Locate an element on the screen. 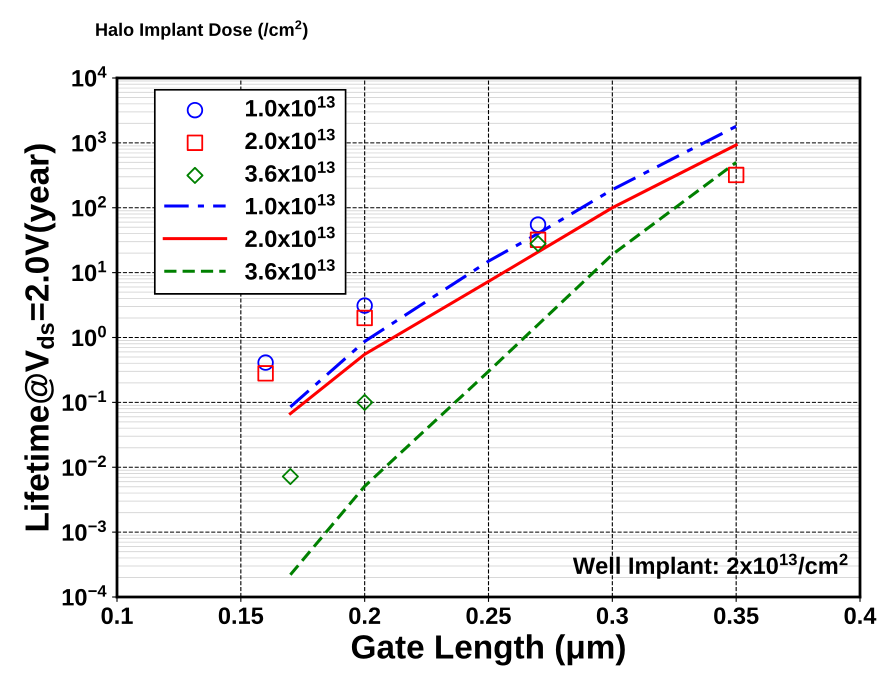 This screenshot has width=885, height=679. x-tick-label: 0.25 is located at coordinates (488, 615).